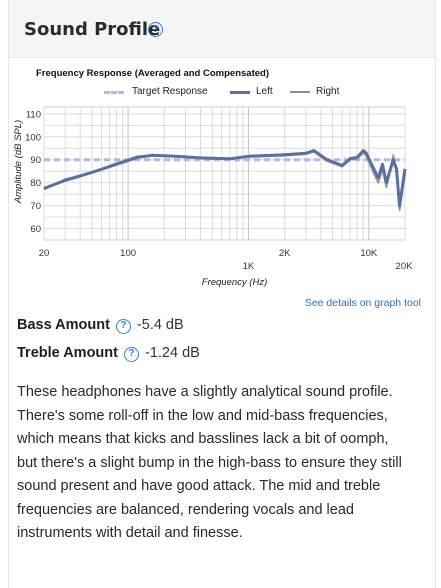  Describe the element at coordinates (170, 91) in the screenshot. I see `legend-label-target: Target Response` at that location.